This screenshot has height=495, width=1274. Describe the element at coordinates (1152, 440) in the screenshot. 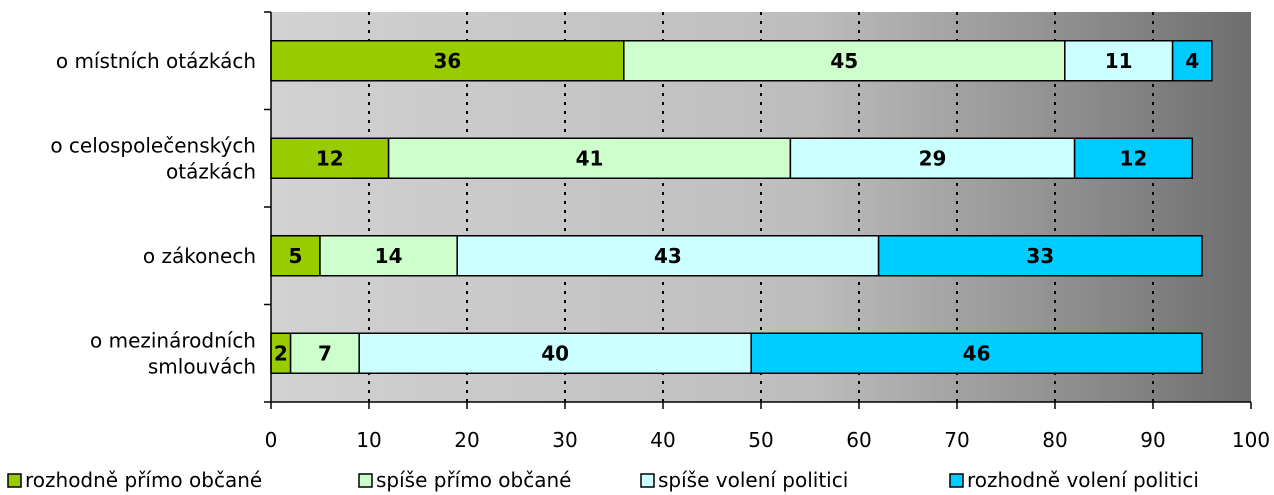

I see `x-tick-label: 90` at that location.